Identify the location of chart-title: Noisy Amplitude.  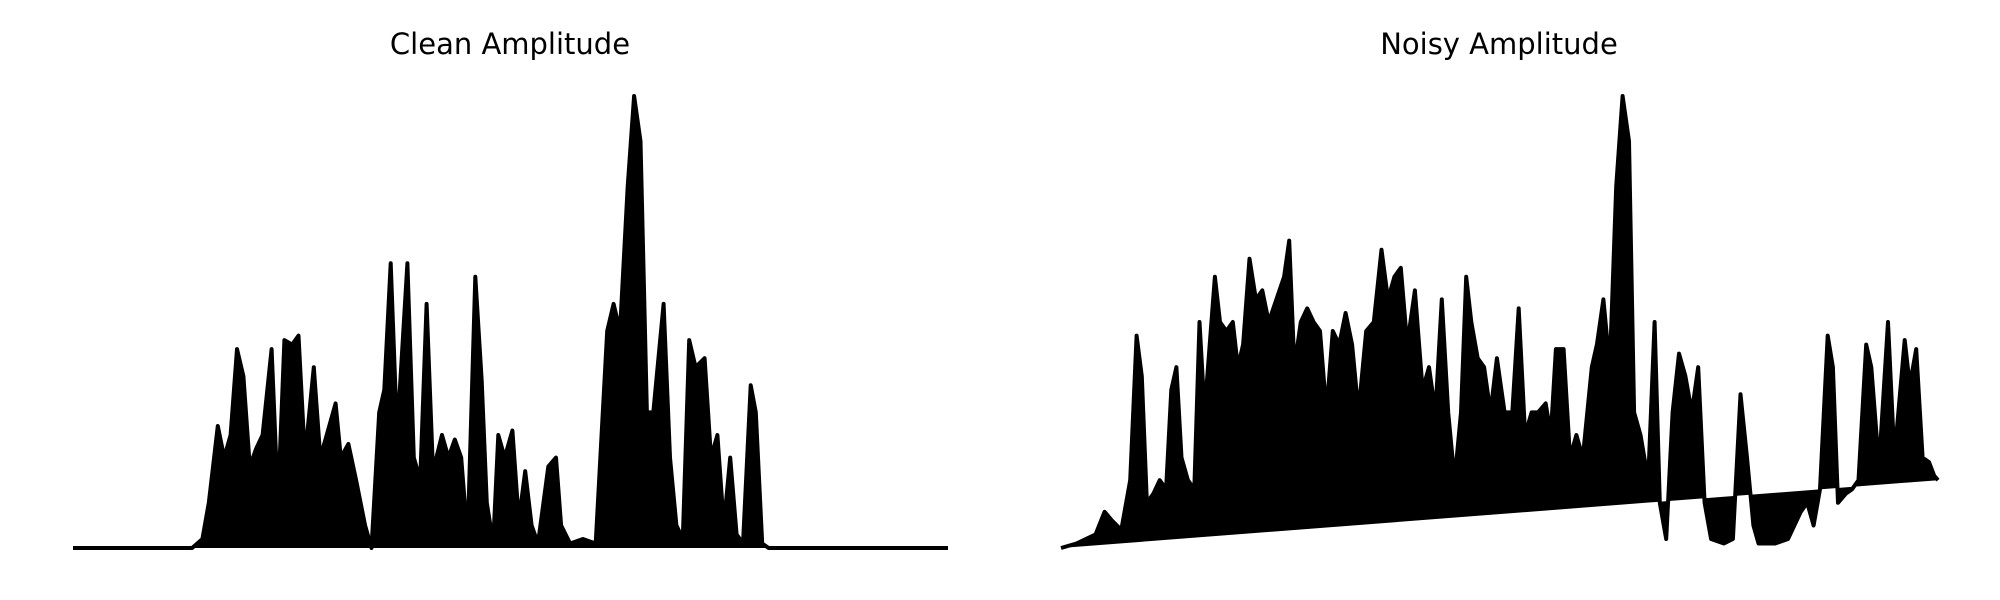
(1499, 44).